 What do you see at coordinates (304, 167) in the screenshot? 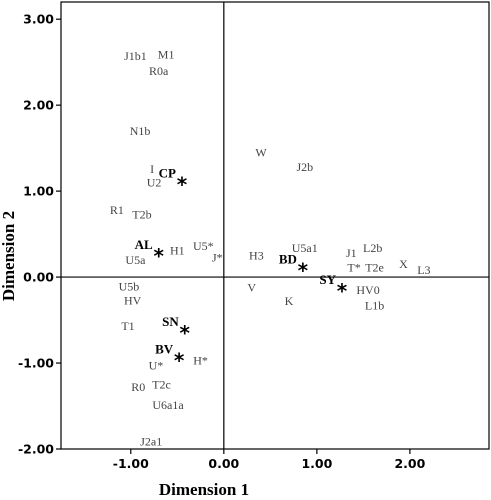
I see `point-label: J2b` at bounding box center [304, 167].